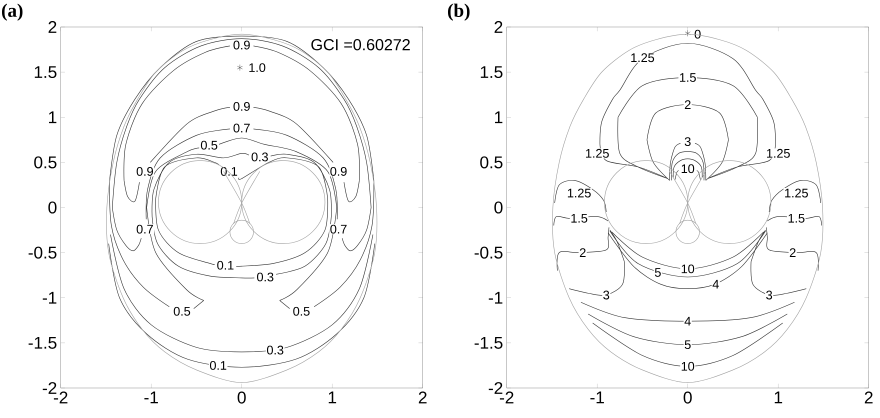 This screenshot has width=880, height=418. I want to click on annotation: GCI =0.60272, so click(360, 44).